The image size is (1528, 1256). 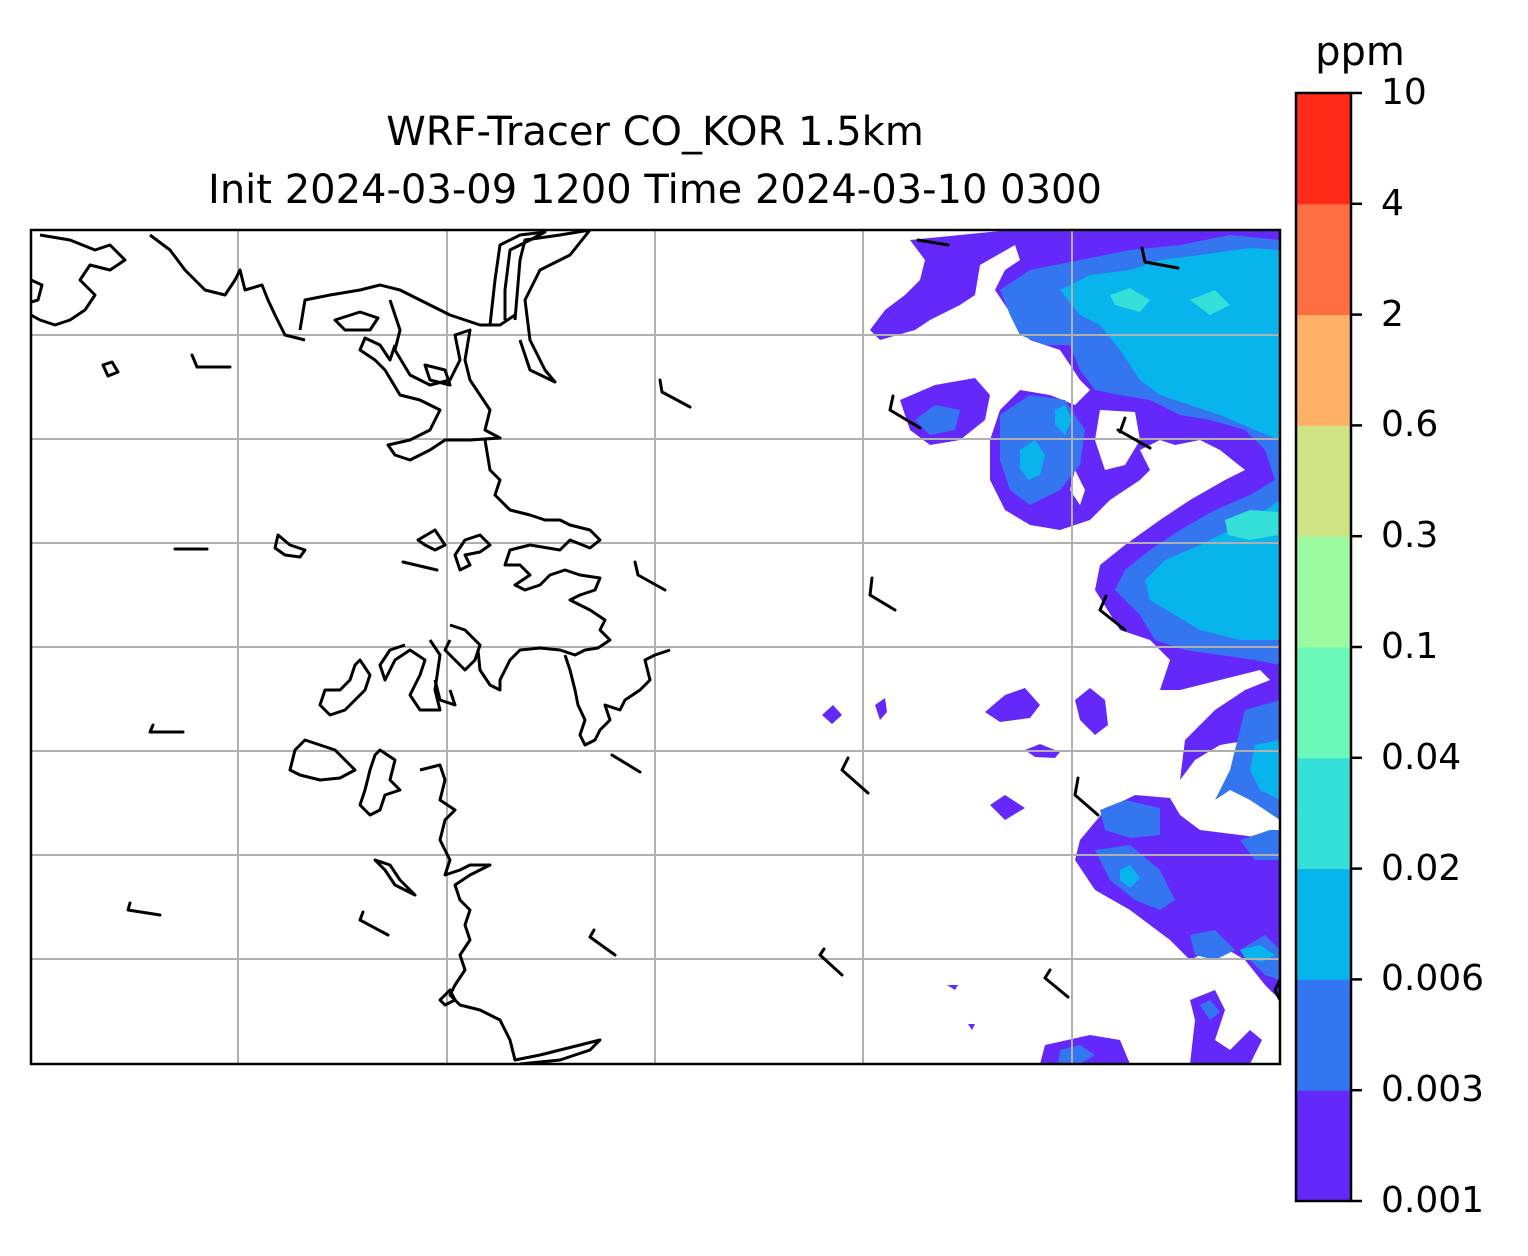 I want to click on colorbar-tick-label: 0.04, so click(x=1421, y=757).